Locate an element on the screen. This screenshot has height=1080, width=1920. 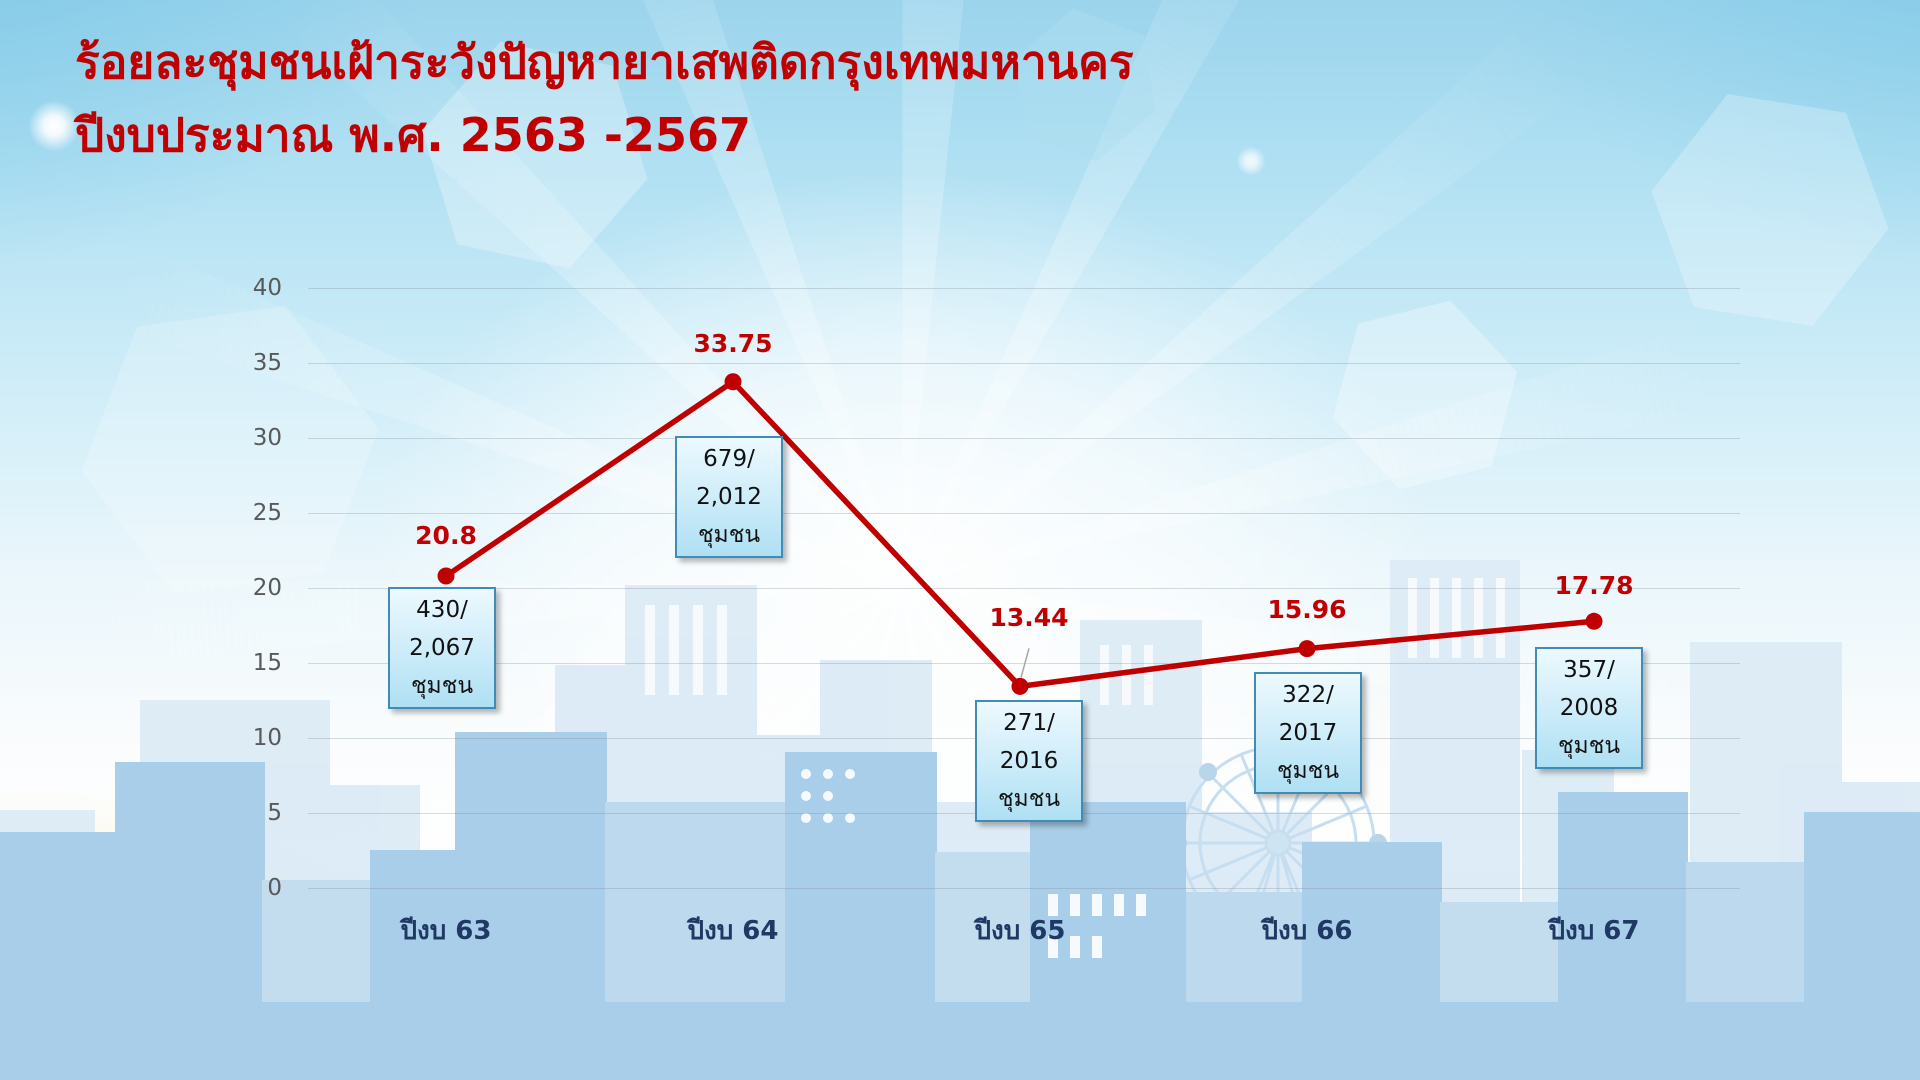
data-point-value-label: 17.78 is located at coordinates (1594, 586).